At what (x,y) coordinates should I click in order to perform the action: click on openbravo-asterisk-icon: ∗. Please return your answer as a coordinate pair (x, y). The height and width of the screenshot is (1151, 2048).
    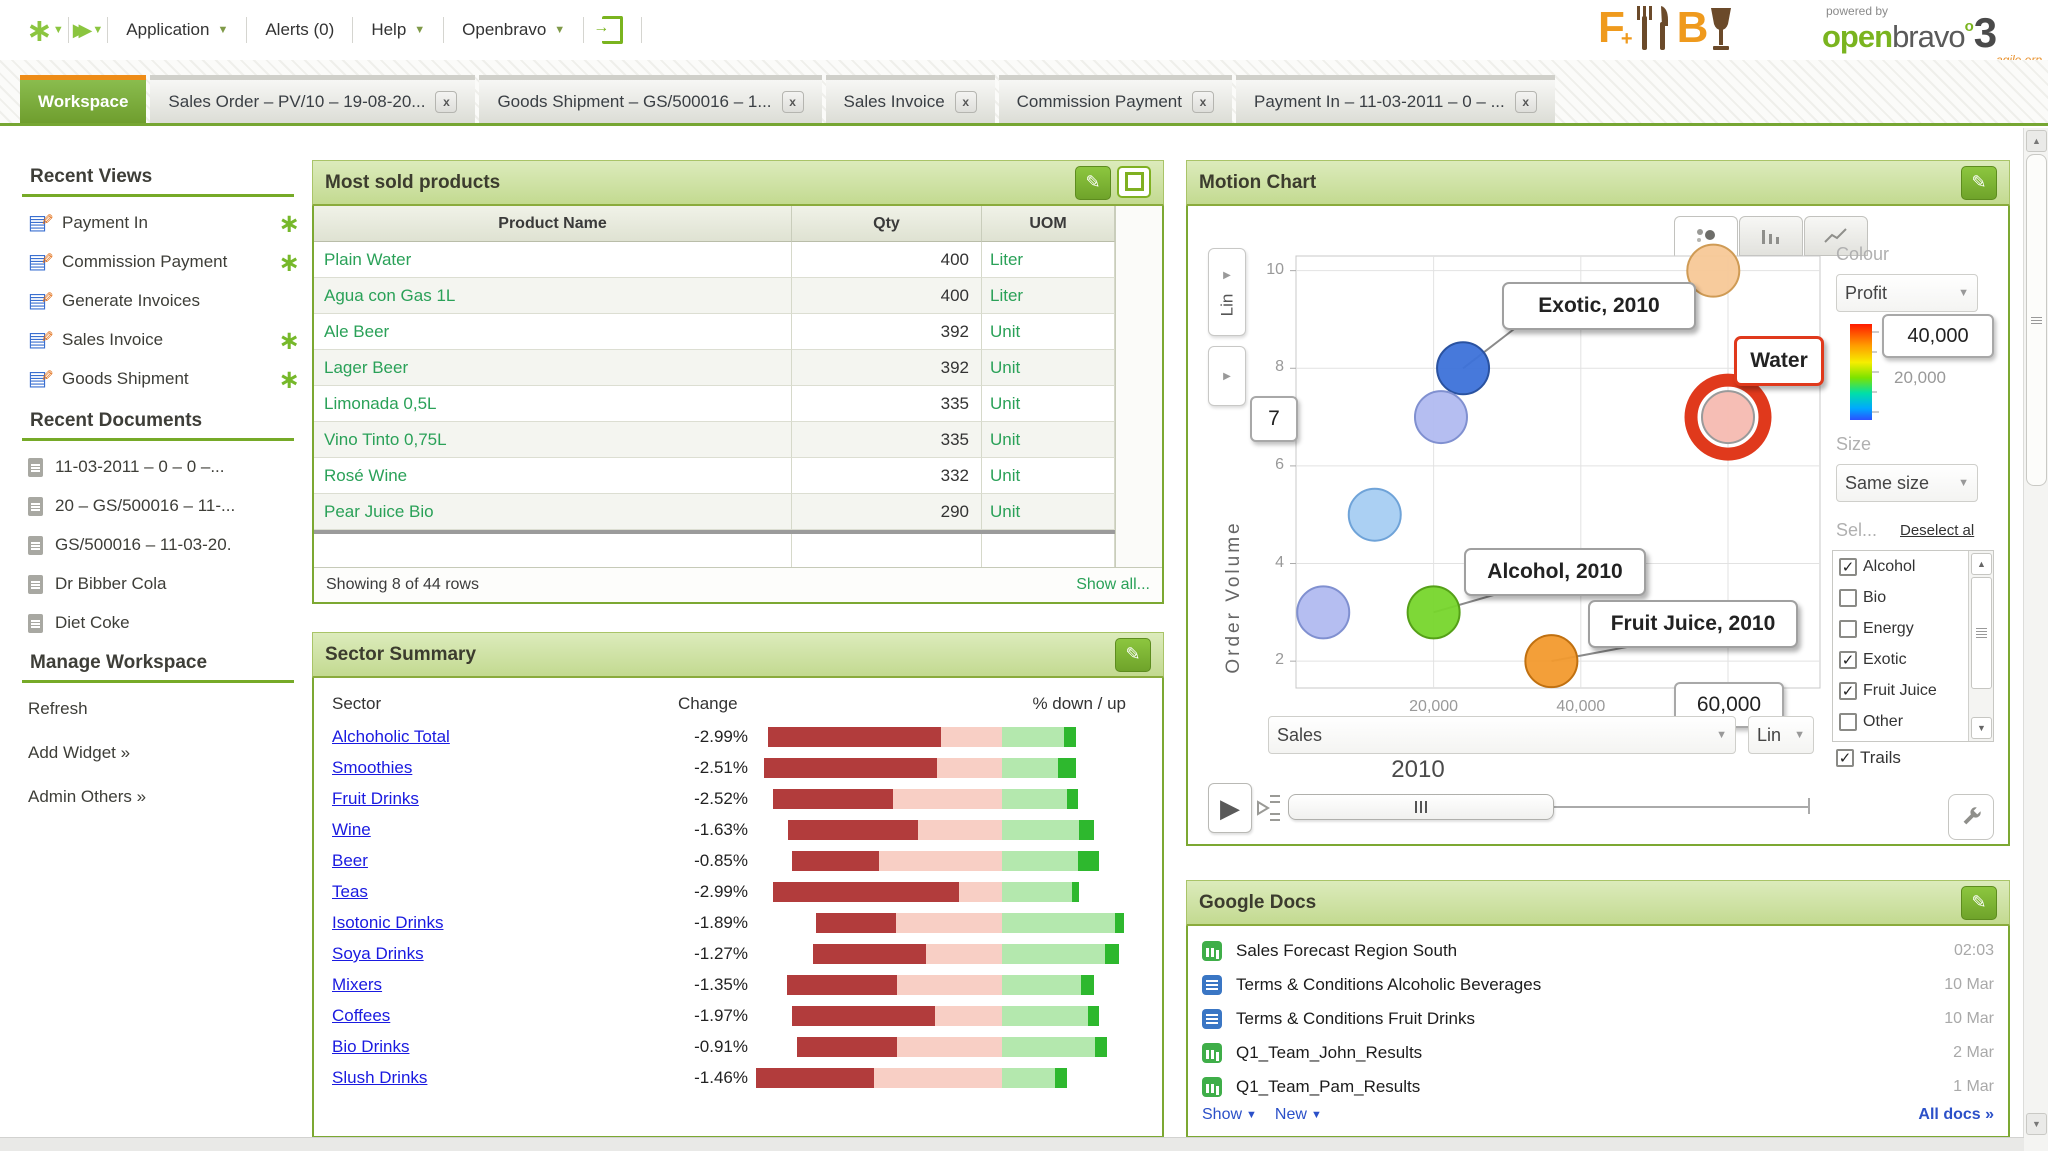
    Looking at the image, I should click on (39, 30).